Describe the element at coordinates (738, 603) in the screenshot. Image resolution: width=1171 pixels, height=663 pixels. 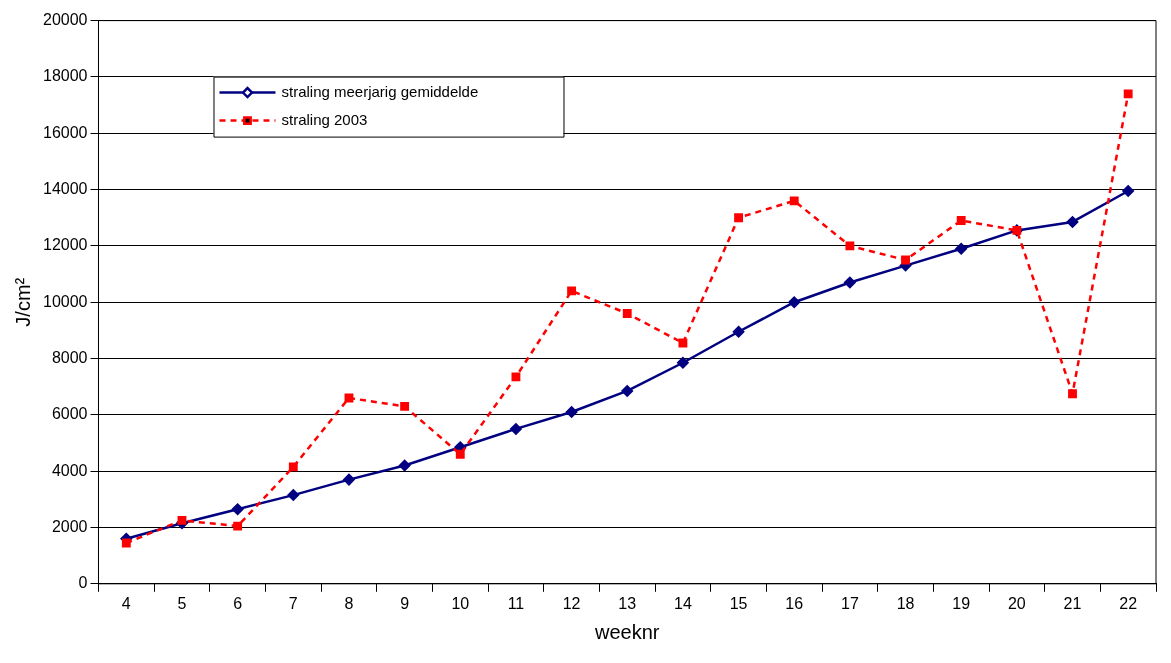
I see `x-tick-label: 15` at that location.